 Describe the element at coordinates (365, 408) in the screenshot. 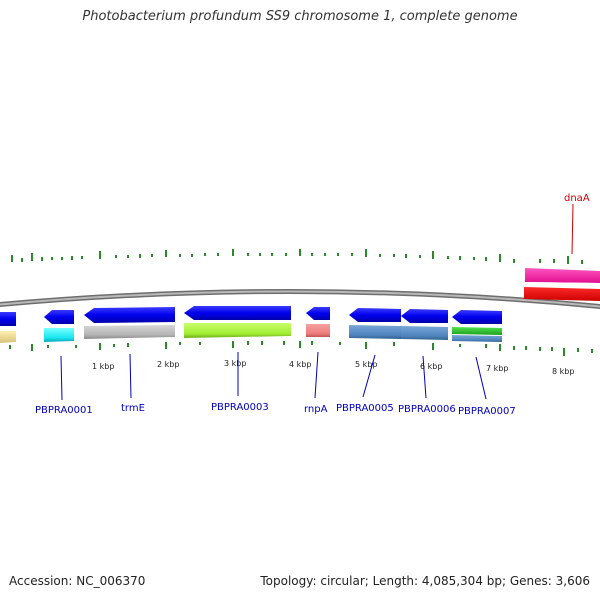

I see `gene-label-PBPRA0005: PBPRA0005` at that location.